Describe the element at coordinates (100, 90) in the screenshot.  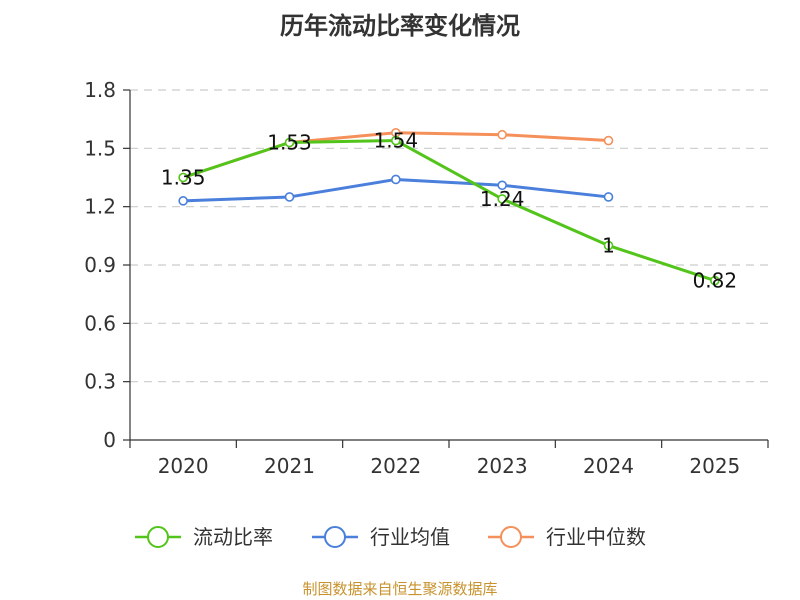
I see `y-tick-label: 1.8` at that location.